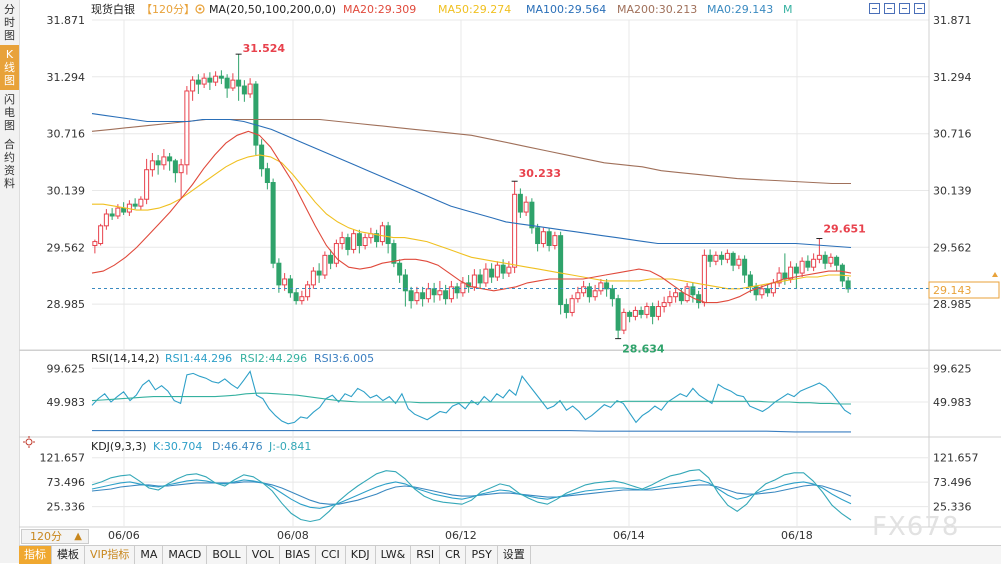  I want to click on zoom-out-icon, so click(889, 8).